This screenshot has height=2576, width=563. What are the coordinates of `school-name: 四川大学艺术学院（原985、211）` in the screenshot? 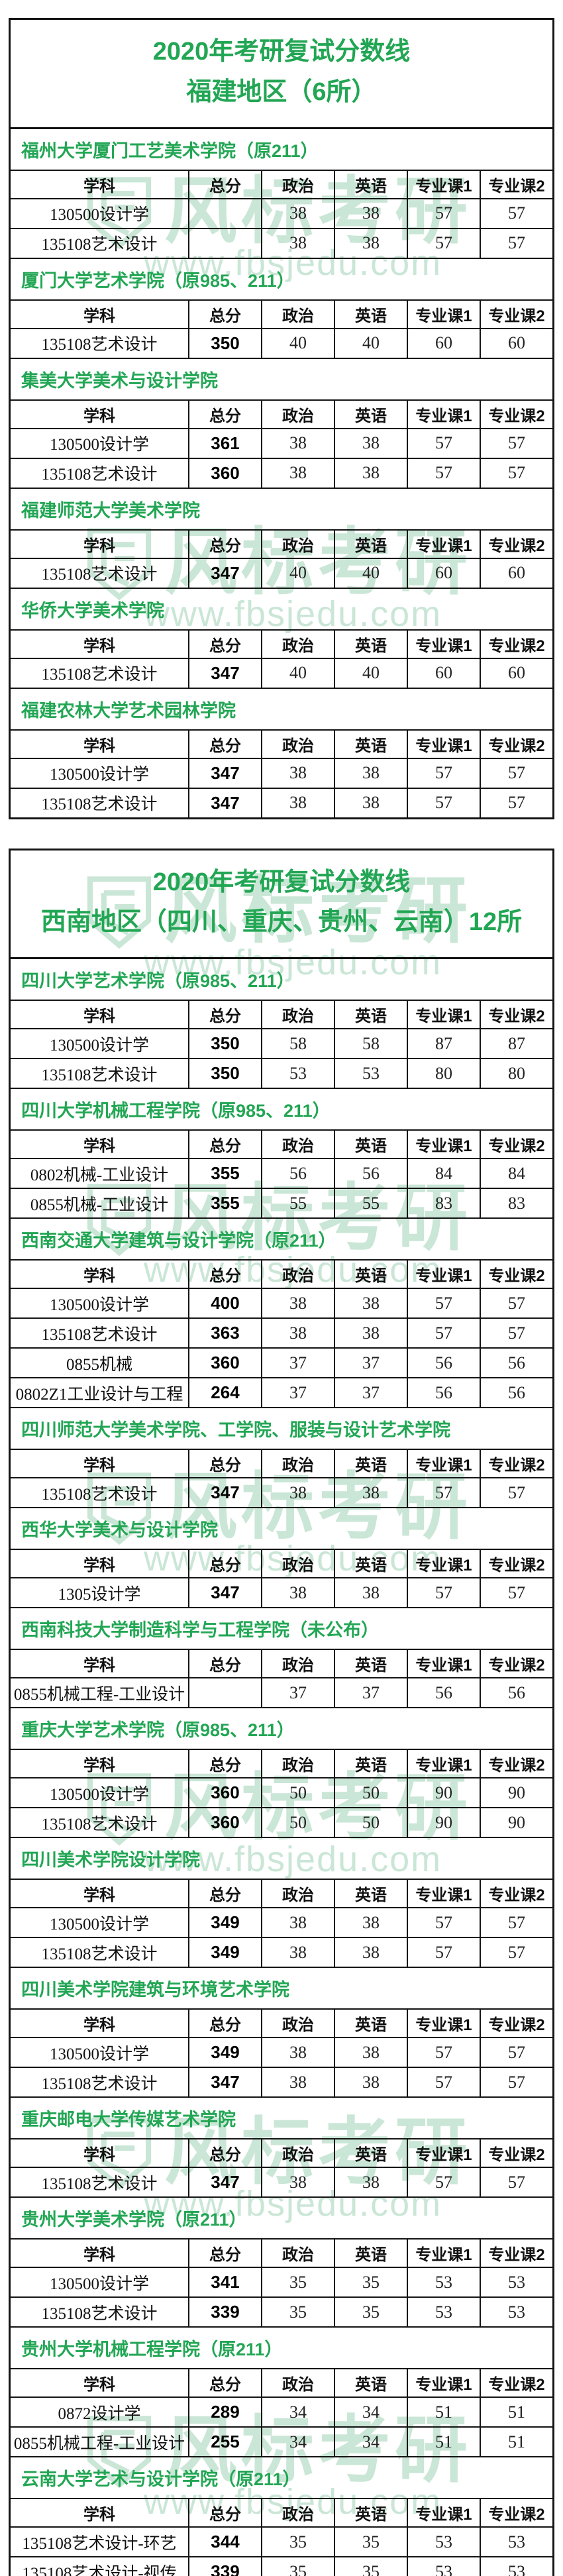 It's located at (281, 980).